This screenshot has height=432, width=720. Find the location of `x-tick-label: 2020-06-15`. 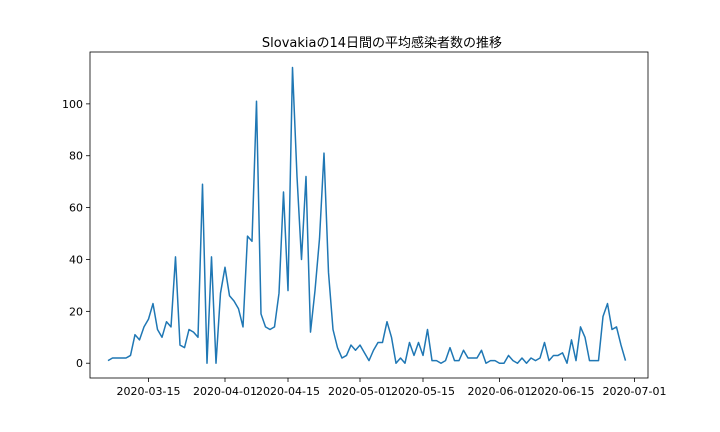

x-tick-label: 2020-06-15 is located at coordinates (563, 391).